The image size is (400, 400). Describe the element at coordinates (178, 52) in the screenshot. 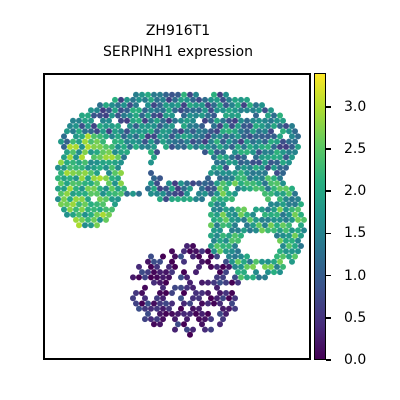

I see `chart-subtitle: SERPINH1 expression` at that location.